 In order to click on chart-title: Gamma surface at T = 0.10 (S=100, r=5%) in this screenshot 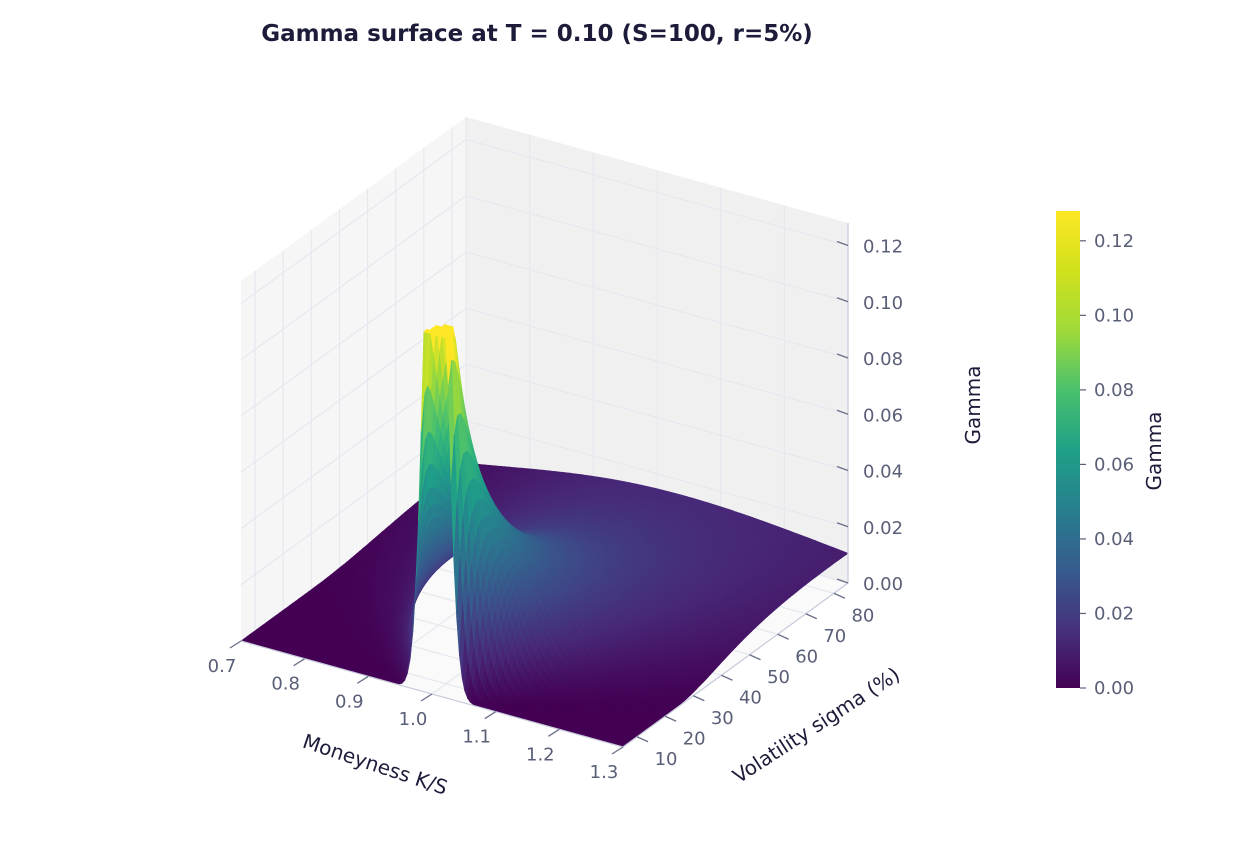, I will do `click(537, 34)`.